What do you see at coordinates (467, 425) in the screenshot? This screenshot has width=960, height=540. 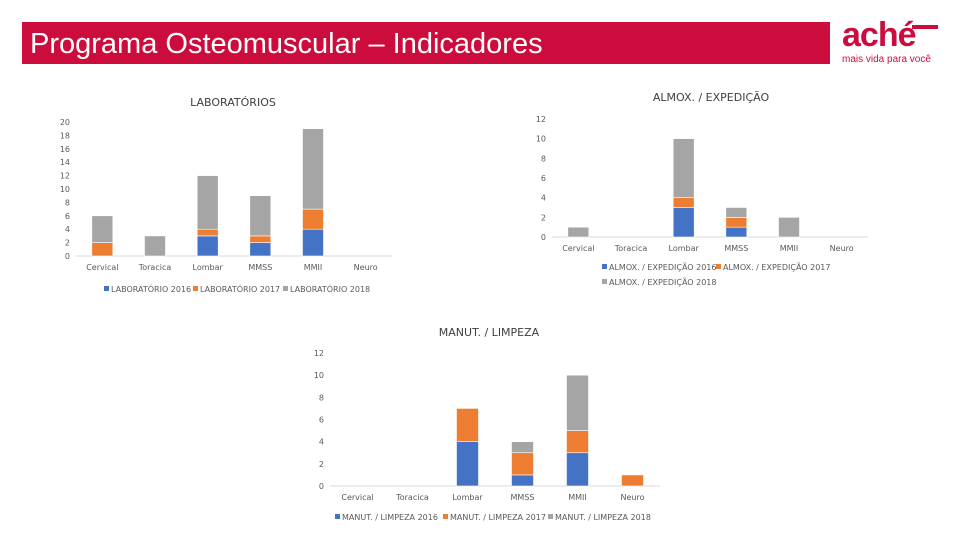 I see `bar-manut-lombar-s1` at bounding box center [467, 425].